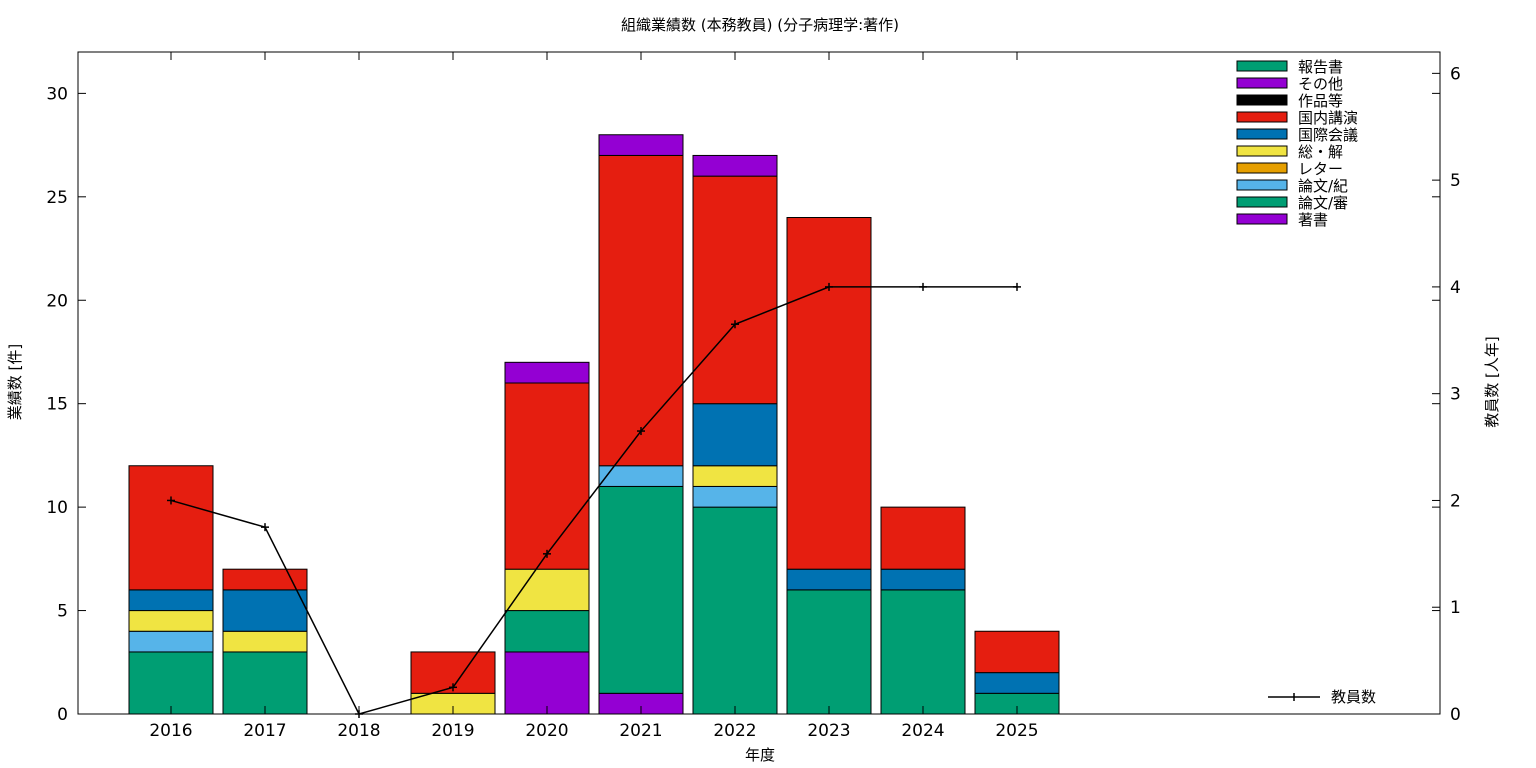 The height and width of the screenshot is (768, 1536). I want to click on legend-label: 報告書, so click(1320, 67).